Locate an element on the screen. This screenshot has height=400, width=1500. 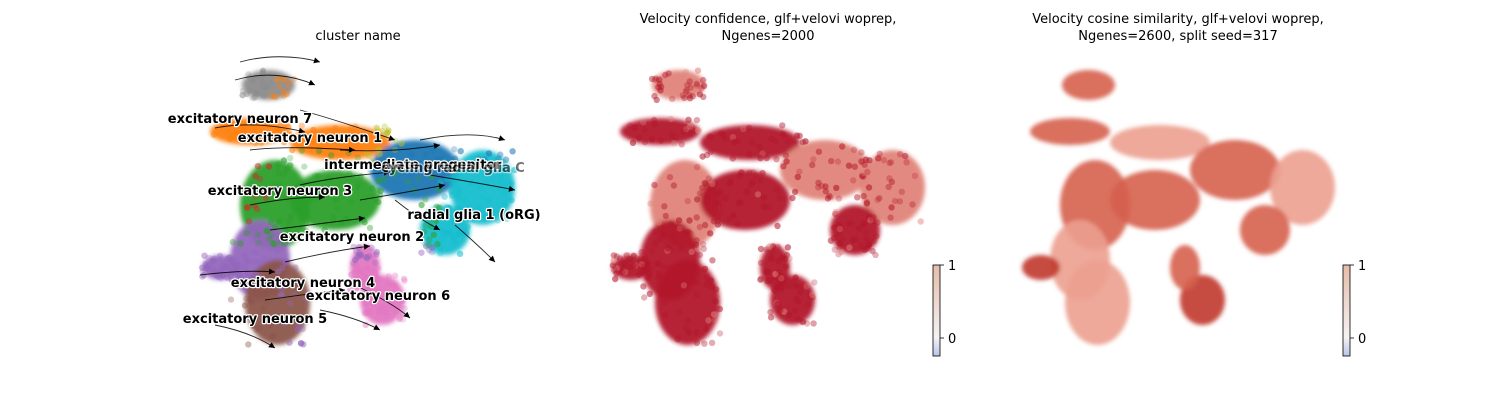
cluster-label-excitatory-neuron-5: excitatory neuron 5 is located at coordinates (255, 319).